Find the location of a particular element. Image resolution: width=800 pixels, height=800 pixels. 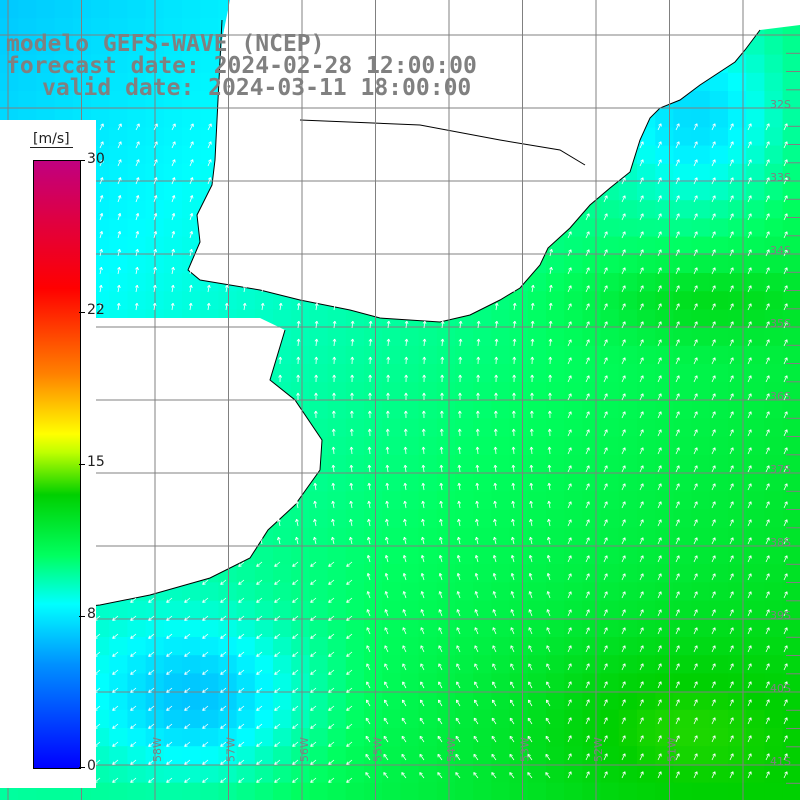

colorbar-gradient is located at coordinates (57, 464).